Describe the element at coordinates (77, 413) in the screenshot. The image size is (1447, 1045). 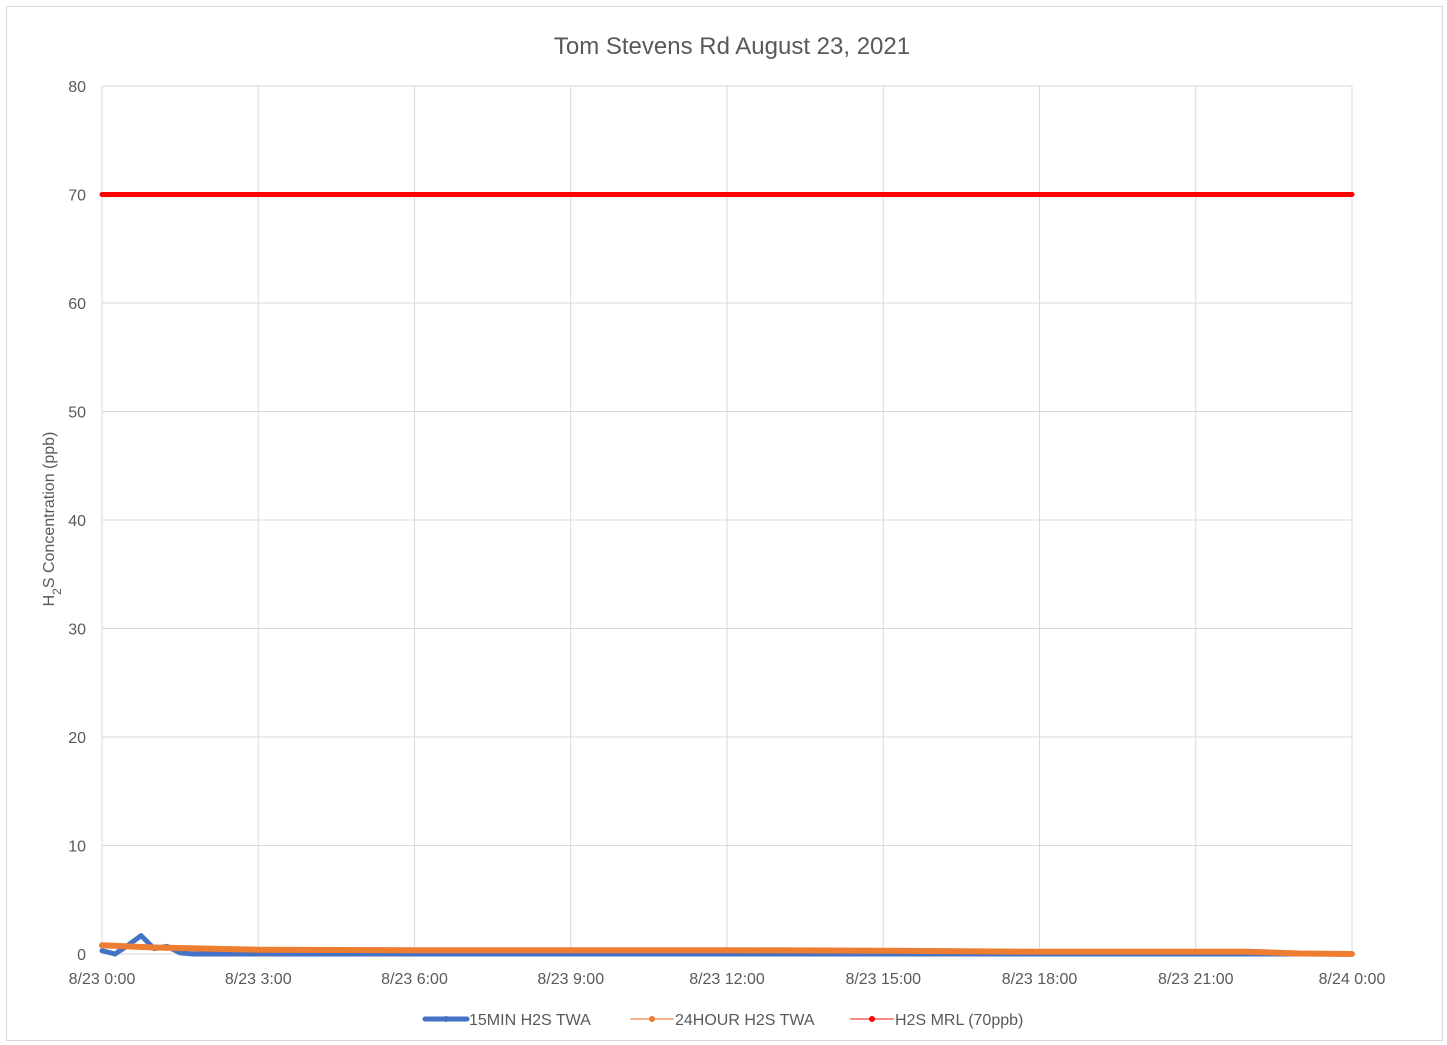
I see `y-tick-label: 50` at that location.